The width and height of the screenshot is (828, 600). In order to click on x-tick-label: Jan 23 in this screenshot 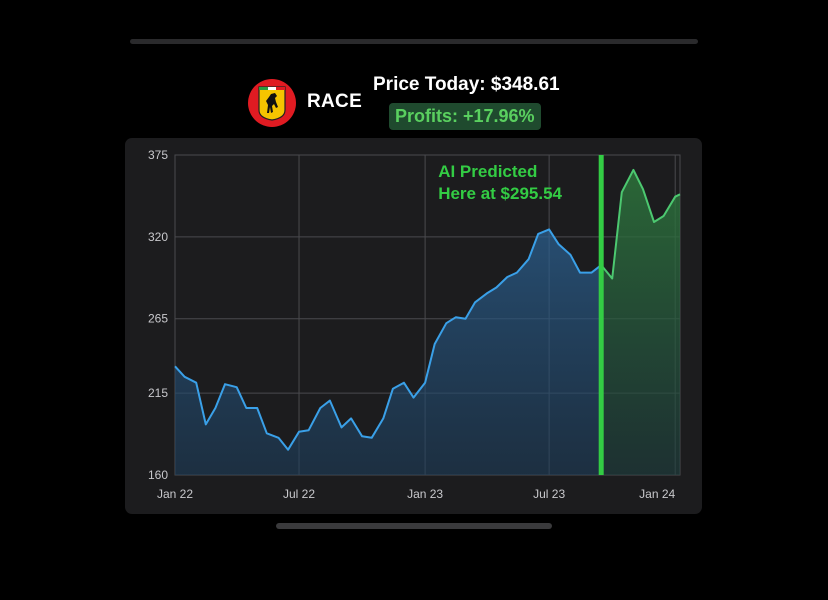, I will do `click(425, 494)`.